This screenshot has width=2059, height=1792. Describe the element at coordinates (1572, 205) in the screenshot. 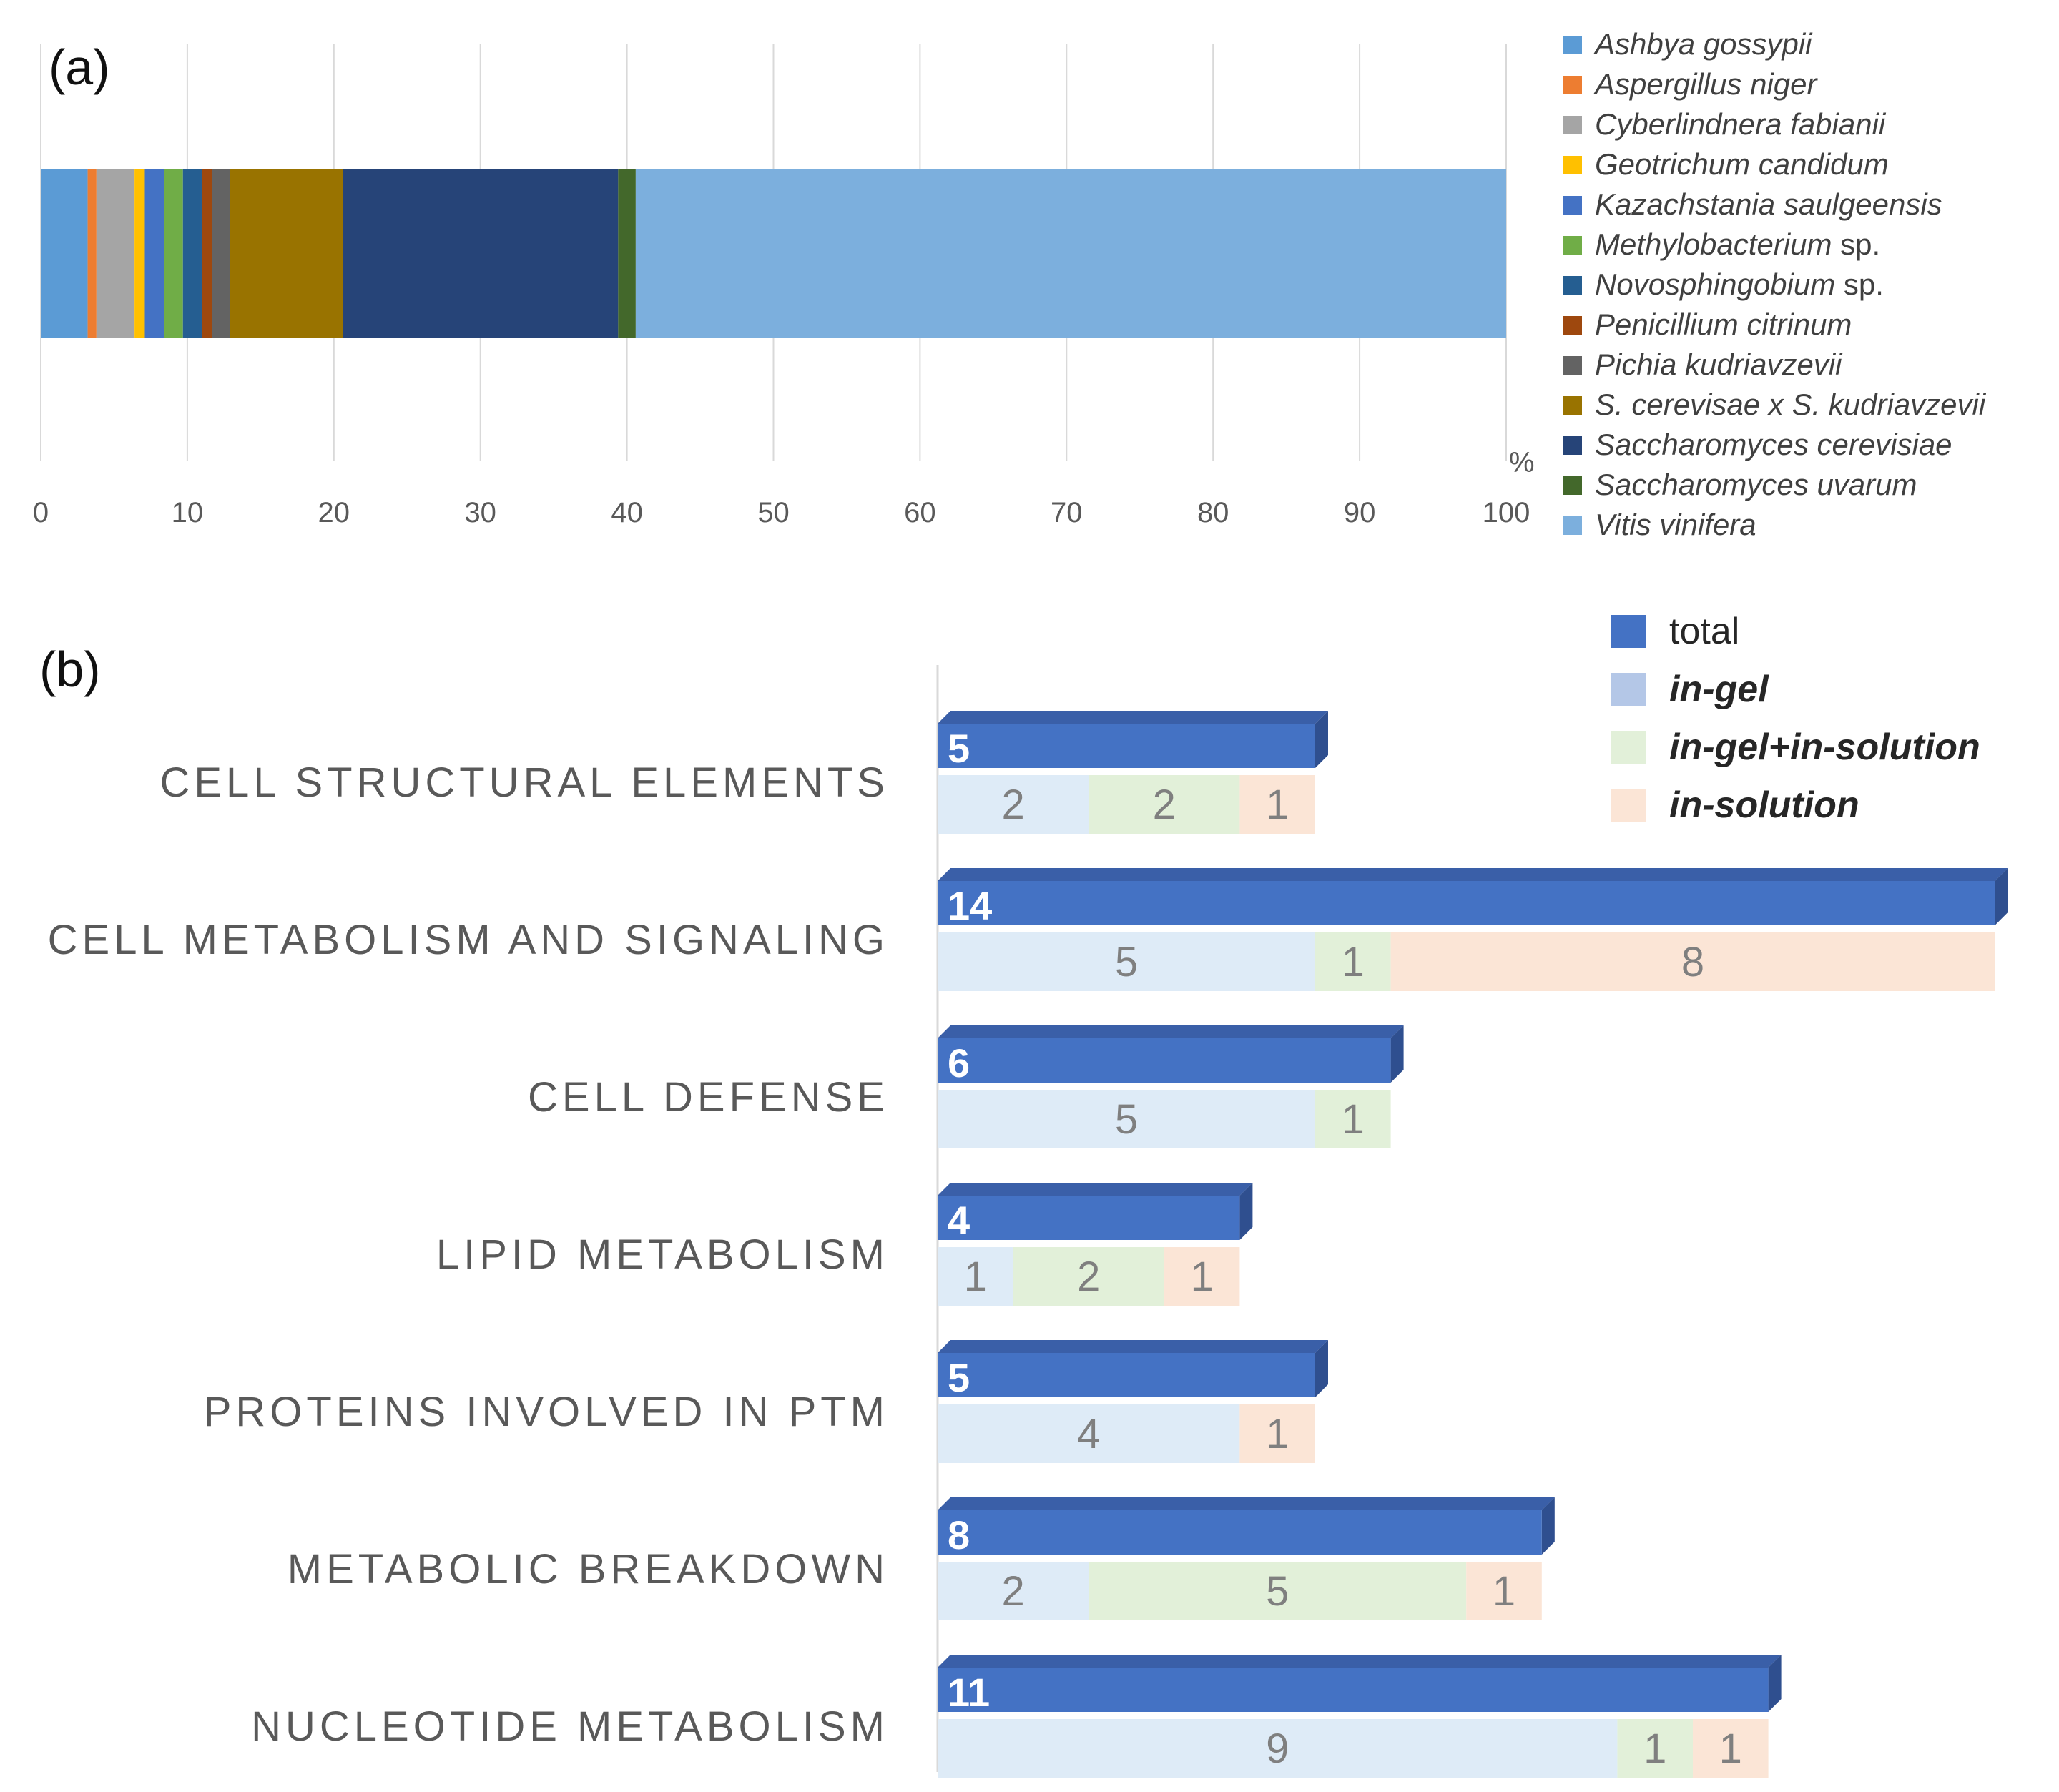

I see `legend-swatch-kazachstania-saulgeensis` at that location.